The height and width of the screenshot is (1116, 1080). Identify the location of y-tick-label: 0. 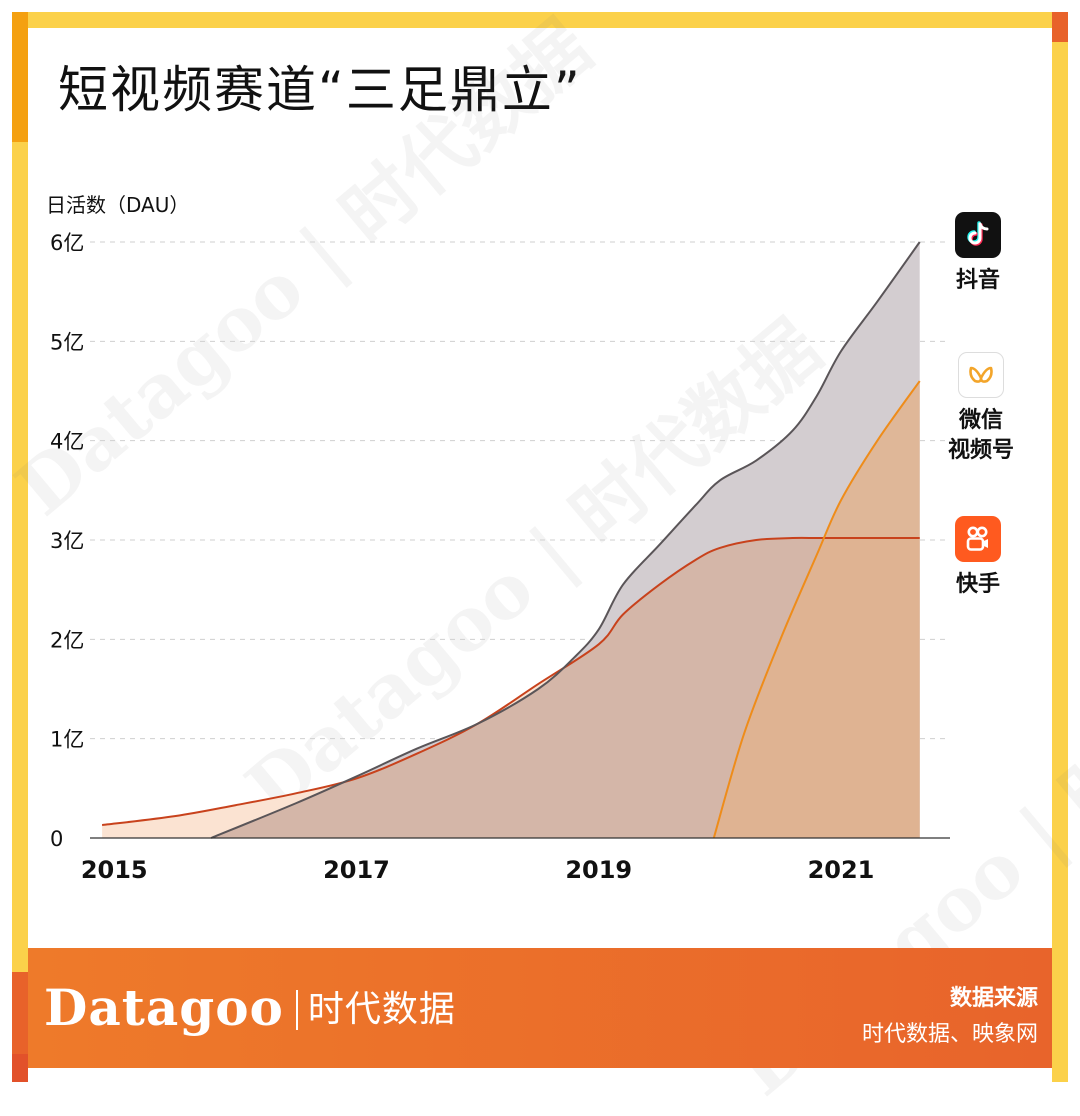
(56, 839).